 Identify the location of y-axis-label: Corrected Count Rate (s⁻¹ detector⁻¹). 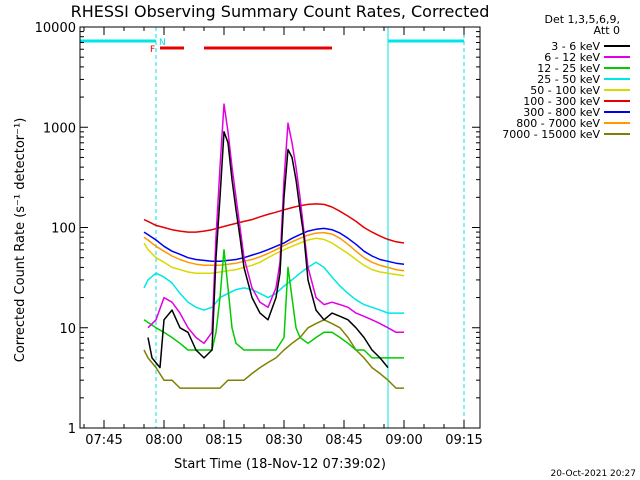
(20, 240).